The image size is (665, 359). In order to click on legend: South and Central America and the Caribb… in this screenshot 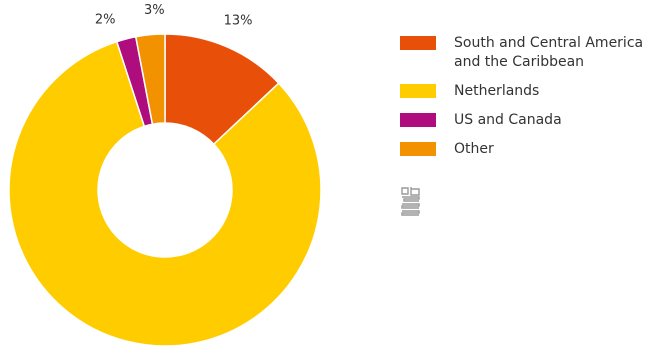, I will do `click(532, 101)`.